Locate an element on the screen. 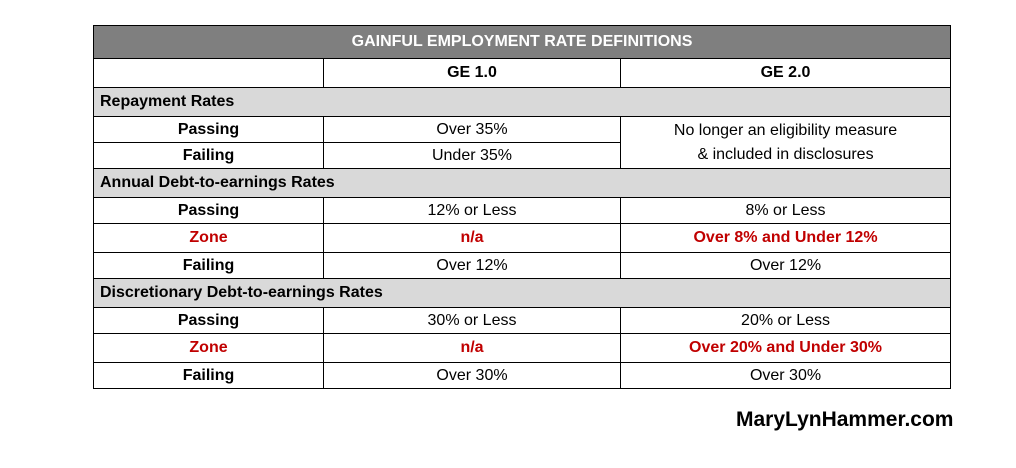  cell-ge1-annual-zone: n/a is located at coordinates (472, 238).